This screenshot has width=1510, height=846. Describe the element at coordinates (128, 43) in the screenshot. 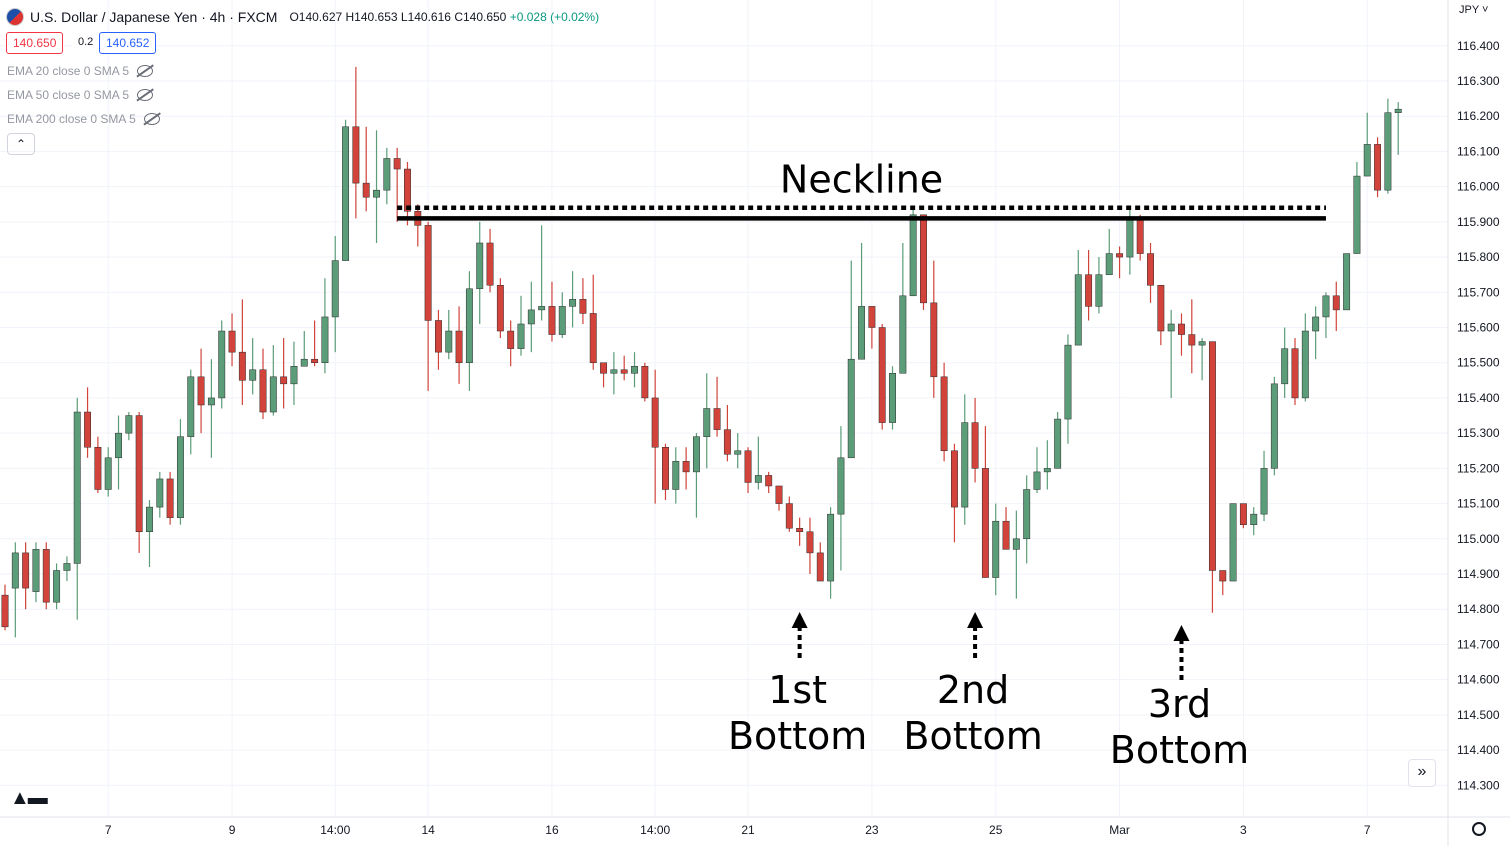

I see `buy-price-button: 140.652` at that location.